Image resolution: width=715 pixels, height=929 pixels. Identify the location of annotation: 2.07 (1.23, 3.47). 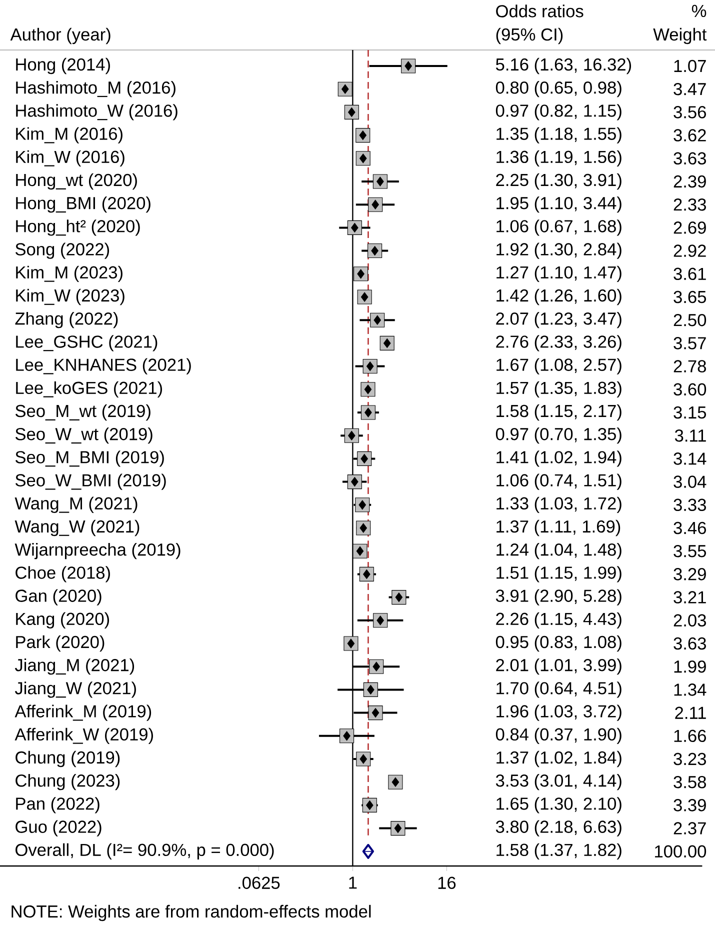
(559, 320).